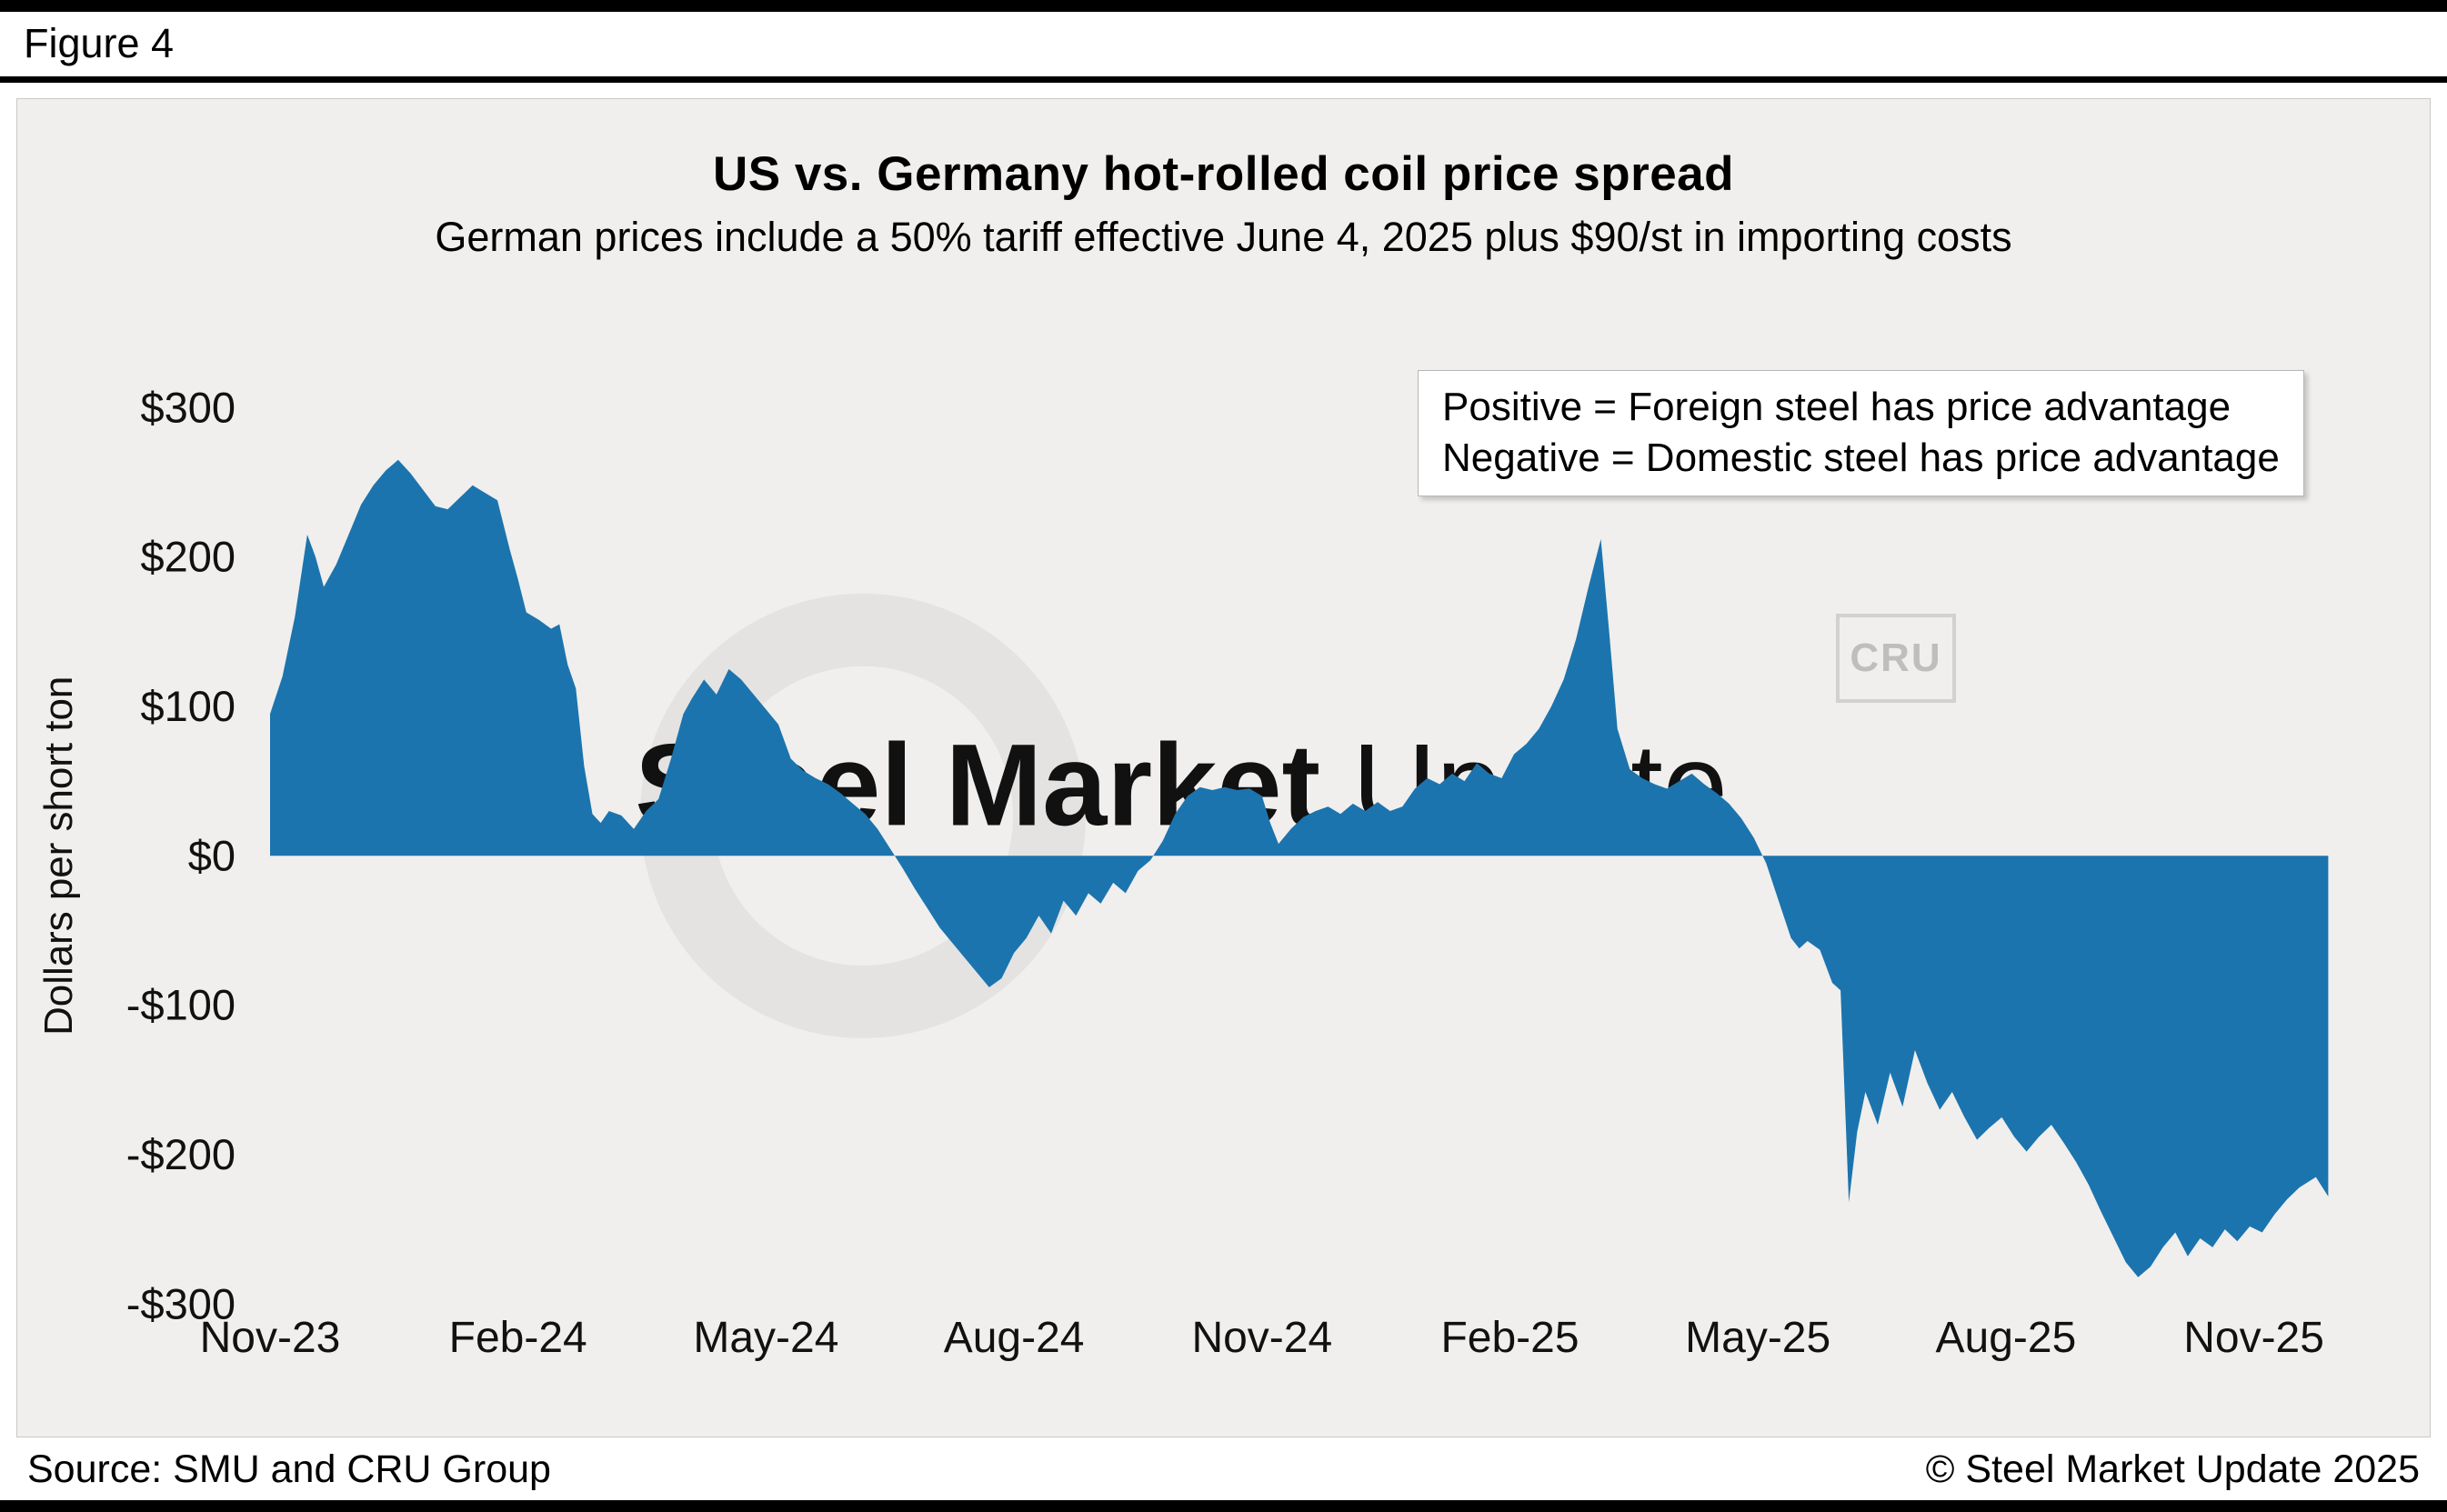 The width and height of the screenshot is (2447, 1512). Describe the element at coordinates (1757, 1338) in the screenshot. I see `x-tick-label: May-25` at that location.